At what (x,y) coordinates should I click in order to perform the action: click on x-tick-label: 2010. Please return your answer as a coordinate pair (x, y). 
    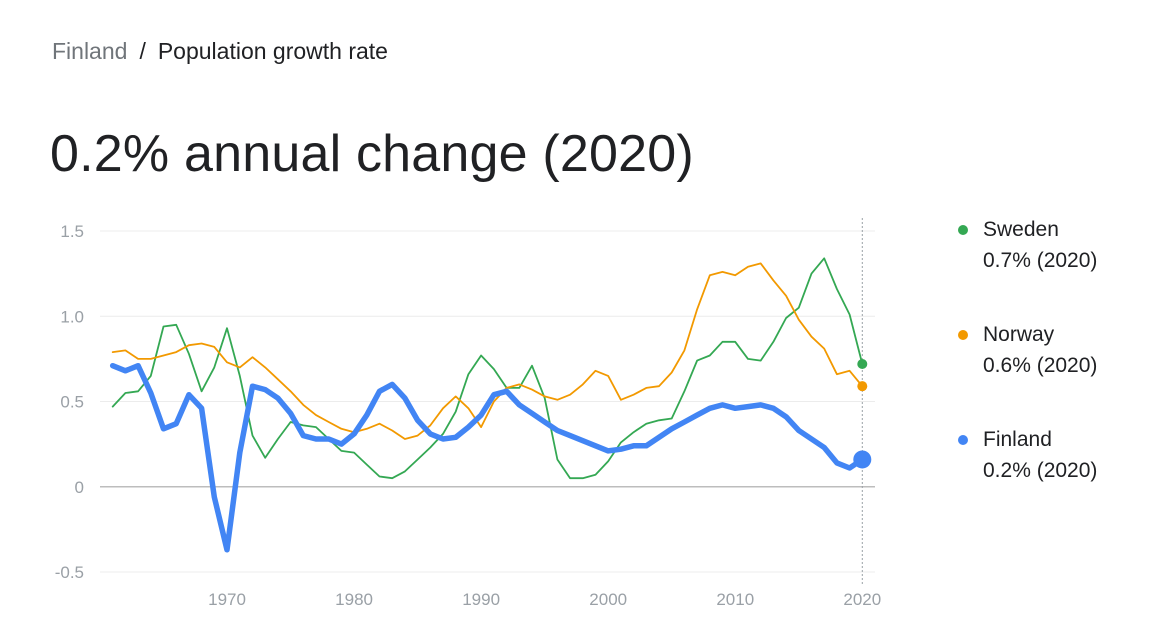
    Looking at the image, I should click on (735, 599).